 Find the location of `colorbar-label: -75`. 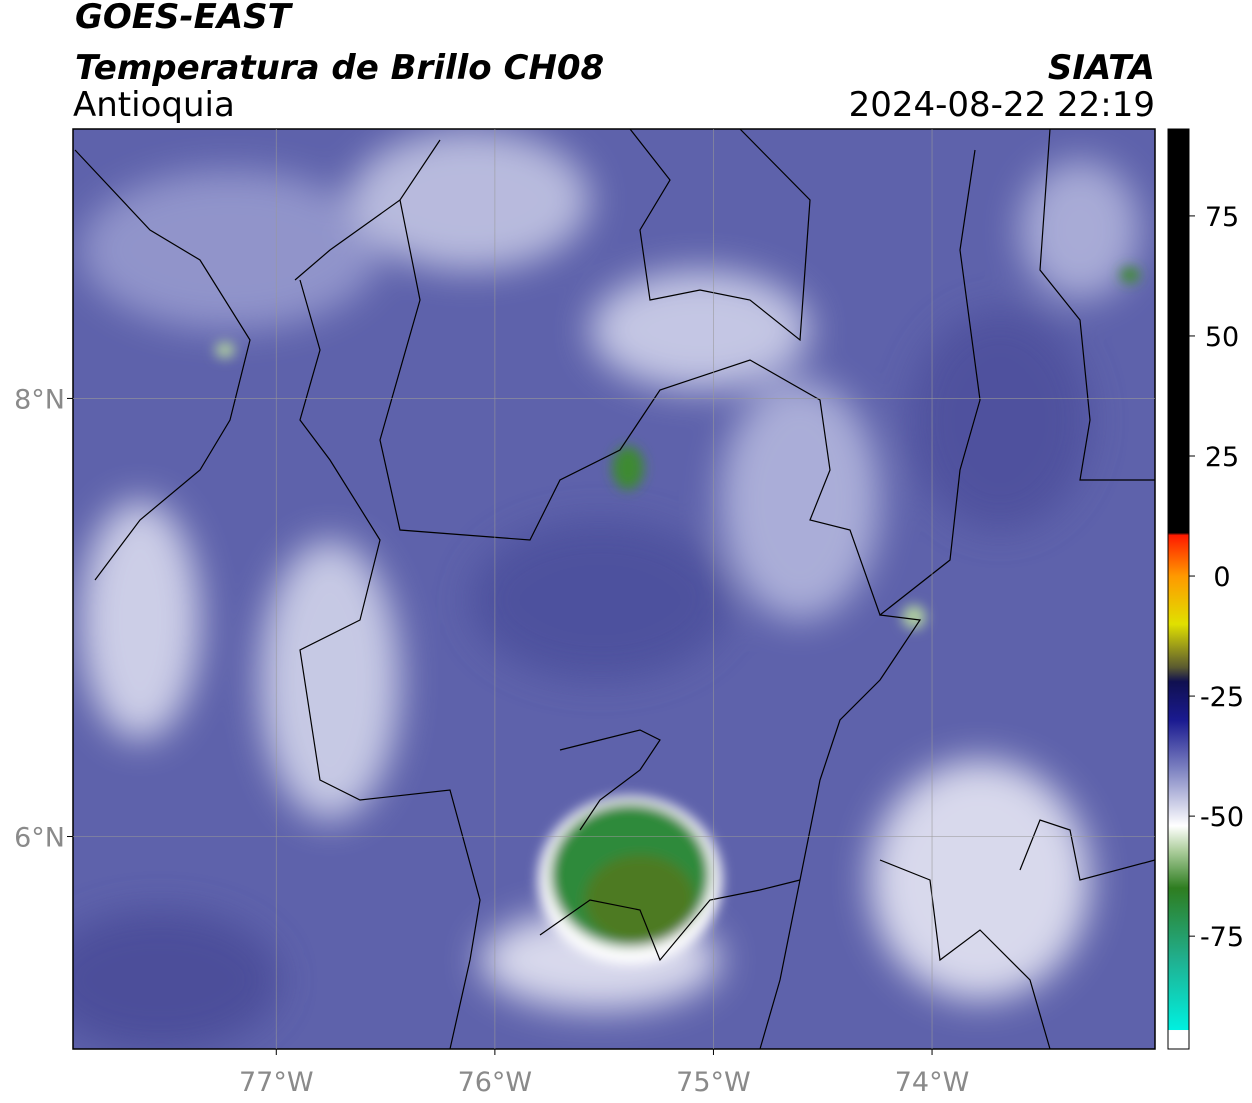

colorbar-label: -75 is located at coordinates (1222, 937).